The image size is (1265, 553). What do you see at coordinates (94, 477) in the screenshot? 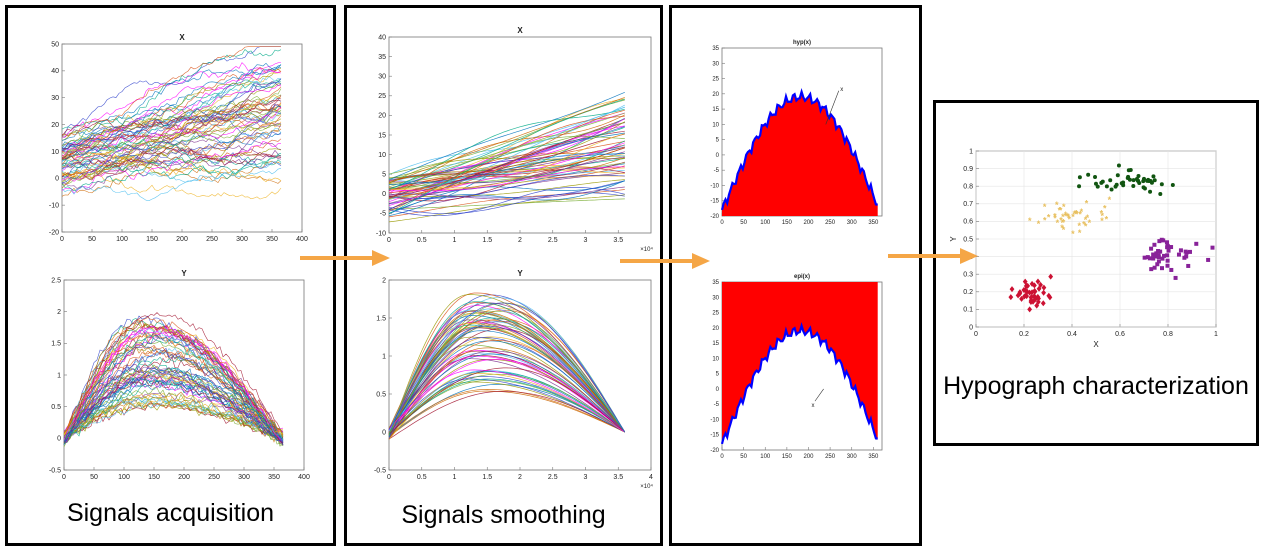
I see `raw_y-xtick-label: 50` at bounding box center [94, 477].